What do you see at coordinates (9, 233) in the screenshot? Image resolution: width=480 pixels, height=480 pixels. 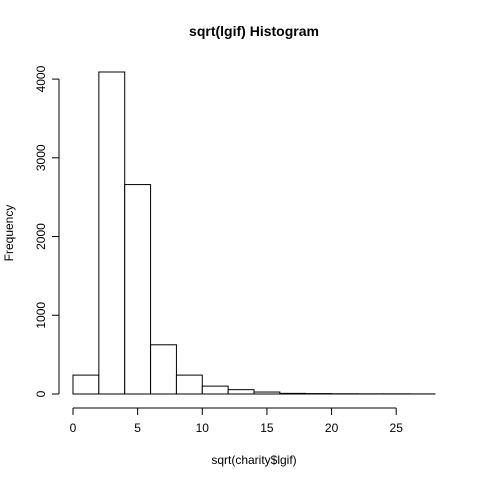 I see `y-axis-label: Frequency` at bounding box center [9, 233].